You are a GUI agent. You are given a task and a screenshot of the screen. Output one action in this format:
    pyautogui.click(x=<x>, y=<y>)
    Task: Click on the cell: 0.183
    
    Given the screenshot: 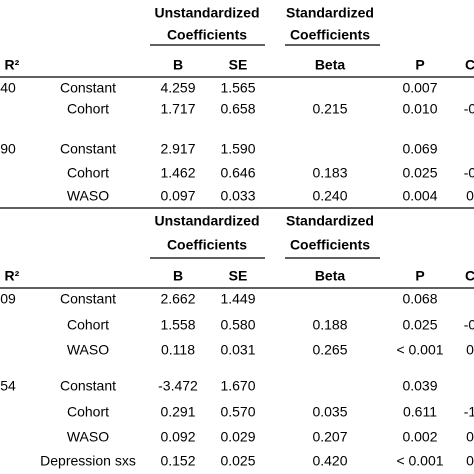 What is the action you would take?
    pyautogui.click(x=329, y=173)
    